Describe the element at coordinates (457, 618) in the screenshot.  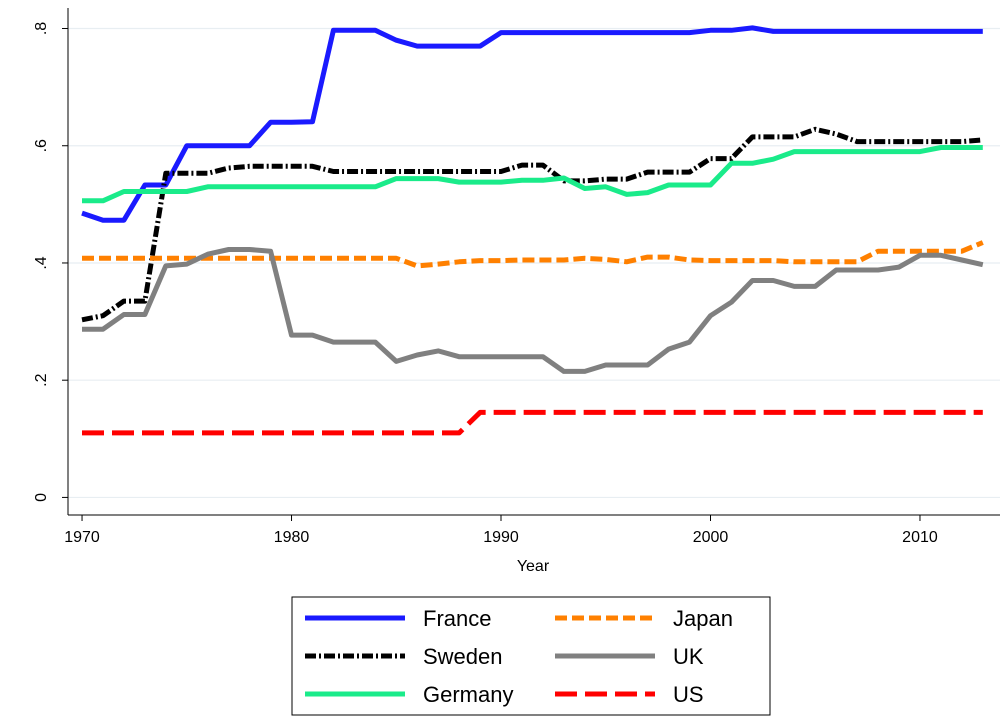
I see `legend-label: France` at that location.